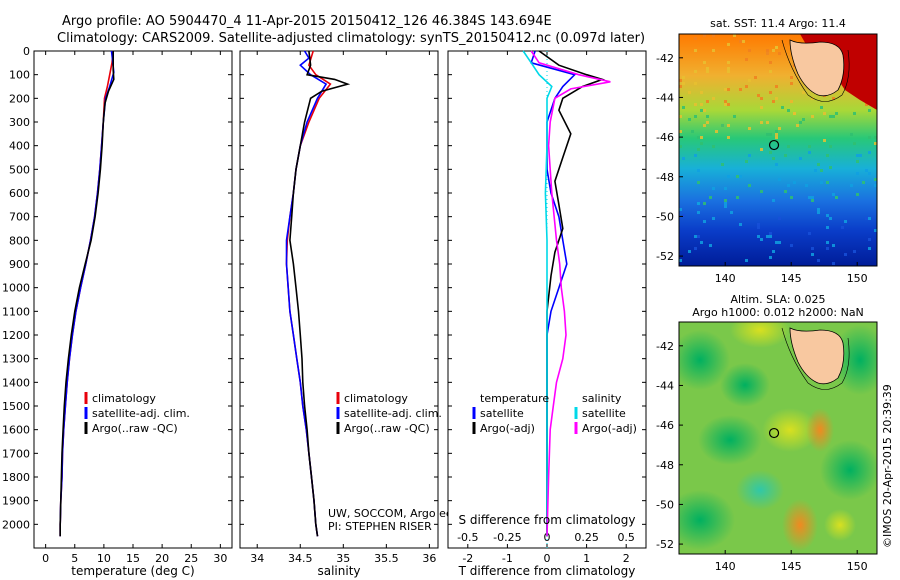 This screenshot has height=580, width=900. Describe the element at coordinates (16, 406) in the screenshot. I see `y-tick-label: 1500` at that location.